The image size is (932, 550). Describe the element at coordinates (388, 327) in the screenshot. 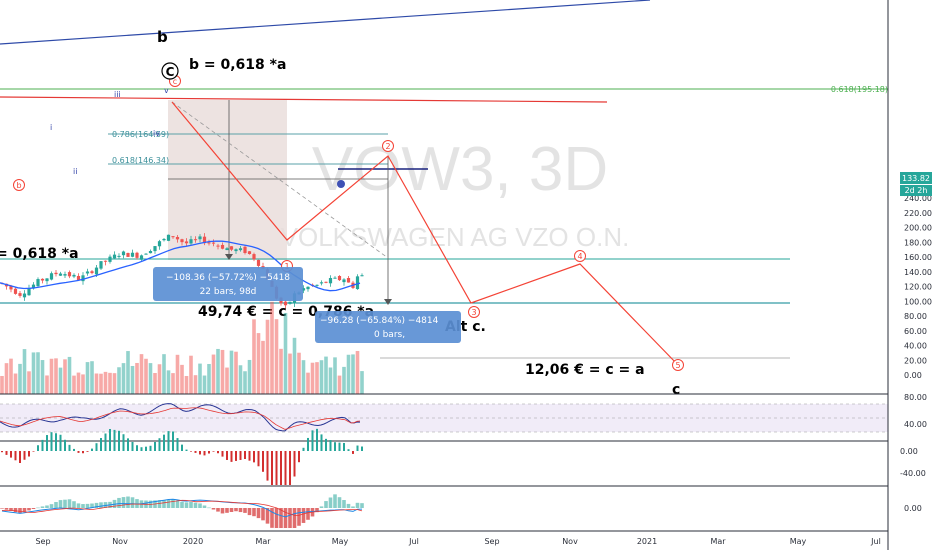

I see `measure-box-2: −96.28 (−65.84%) −4814 0 bars,` at that location.